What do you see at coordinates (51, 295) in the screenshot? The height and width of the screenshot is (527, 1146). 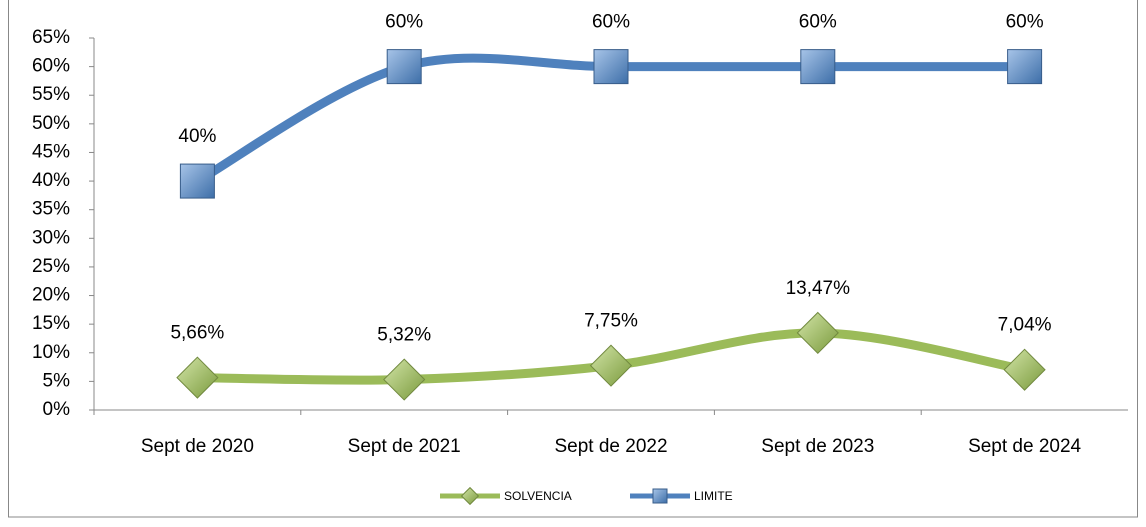 I see `y-tick-label: 20%` at bounding box center [51, 295].